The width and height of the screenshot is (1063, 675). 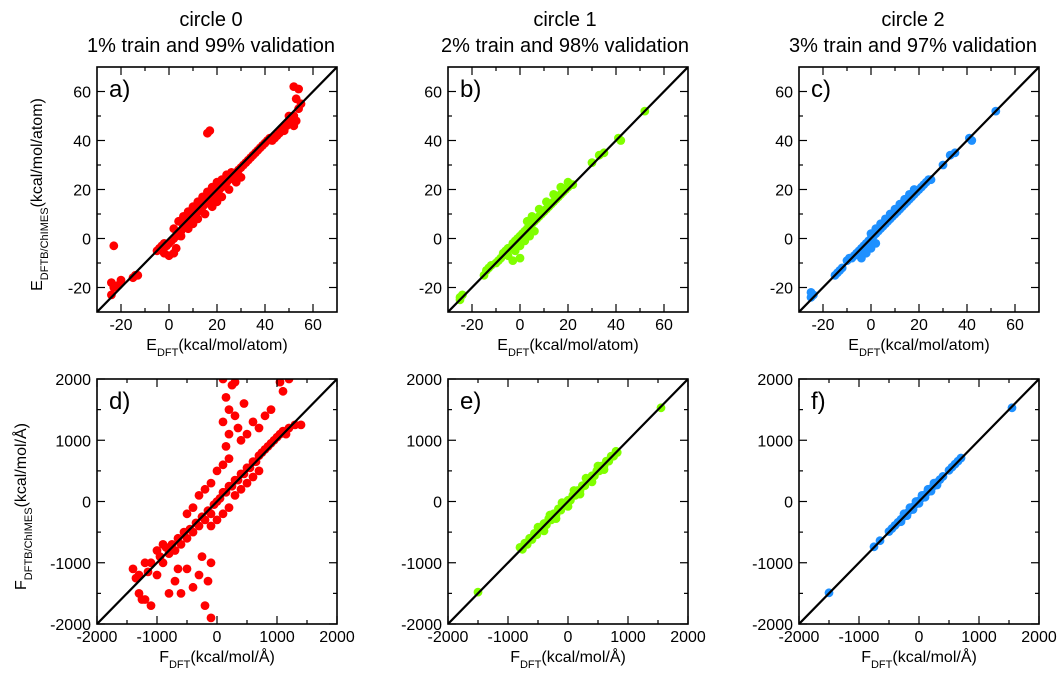 I want to click on y-tick-label: 60, so click(x=82, y=93).